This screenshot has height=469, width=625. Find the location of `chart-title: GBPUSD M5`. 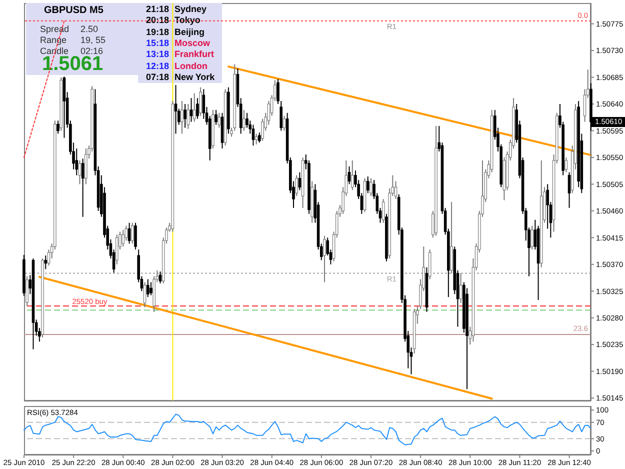

chart-title: GBPUSD M5 is located at coordinates (74, 11).